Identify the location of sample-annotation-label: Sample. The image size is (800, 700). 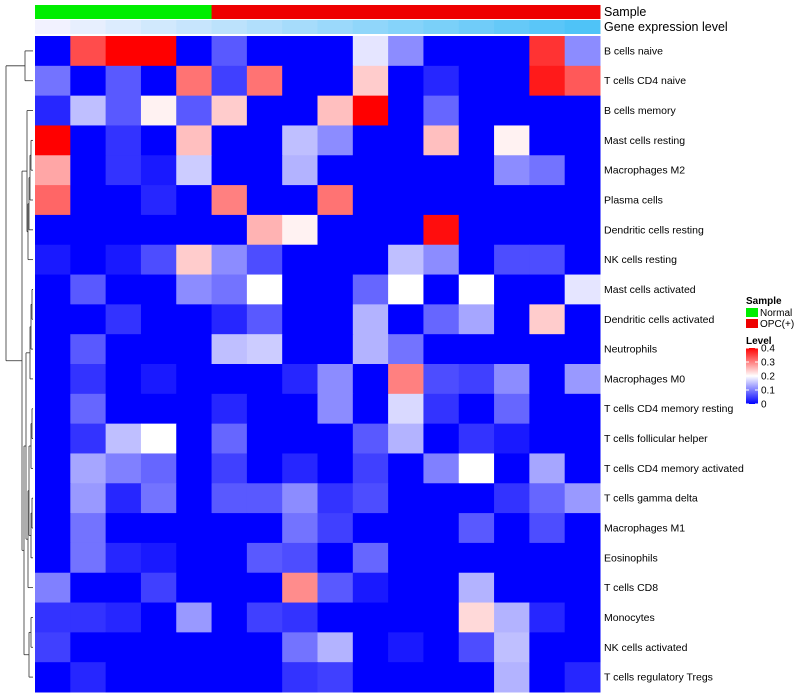
(625, 12).